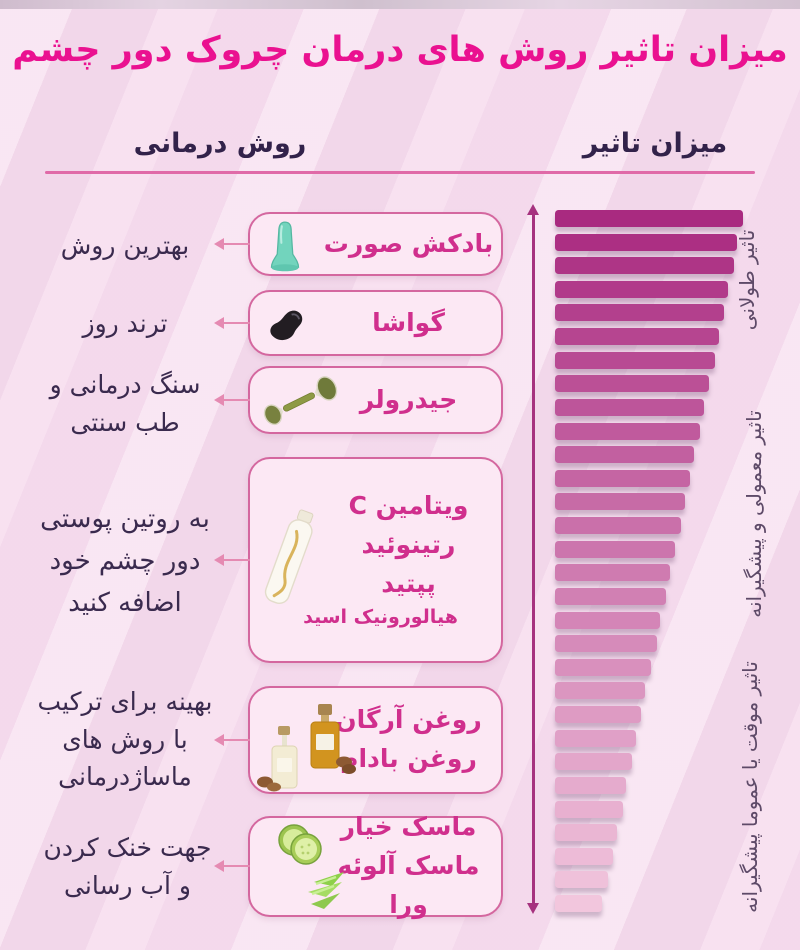 This screenshot has width=800, height=950. What do you see at coordinates (408, 506) in the screenshot?
I see `method-label: ویتامین C` at bounding box center [408, 506].